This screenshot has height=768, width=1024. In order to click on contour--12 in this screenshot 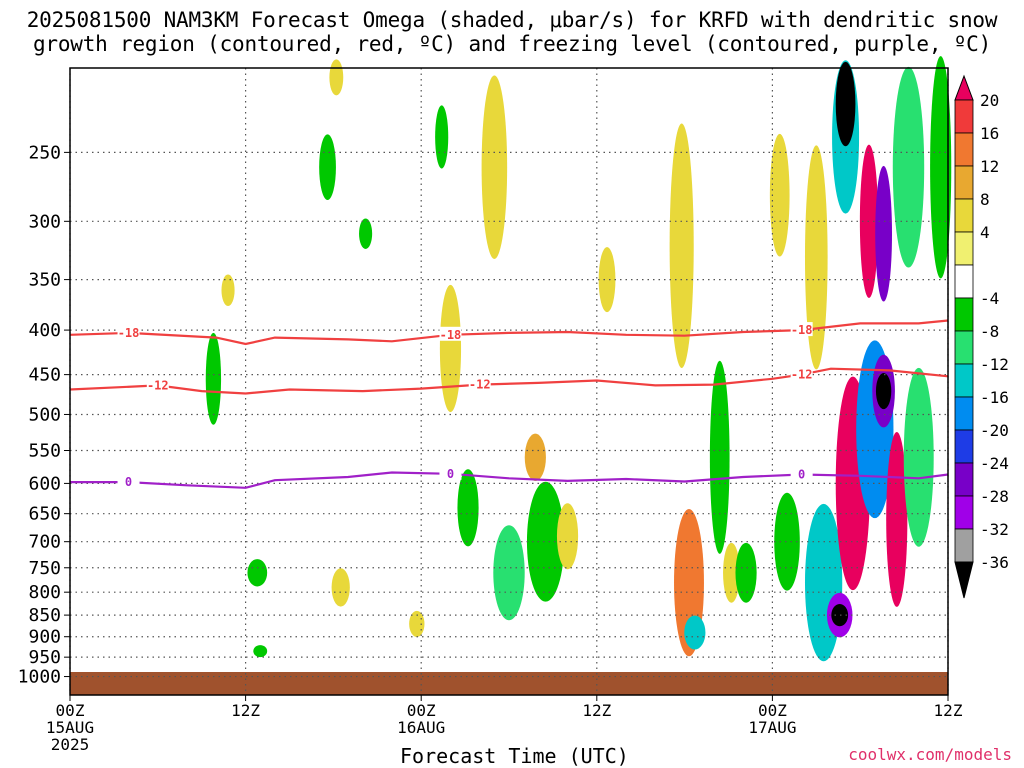, I will do `click(509, 381)`.